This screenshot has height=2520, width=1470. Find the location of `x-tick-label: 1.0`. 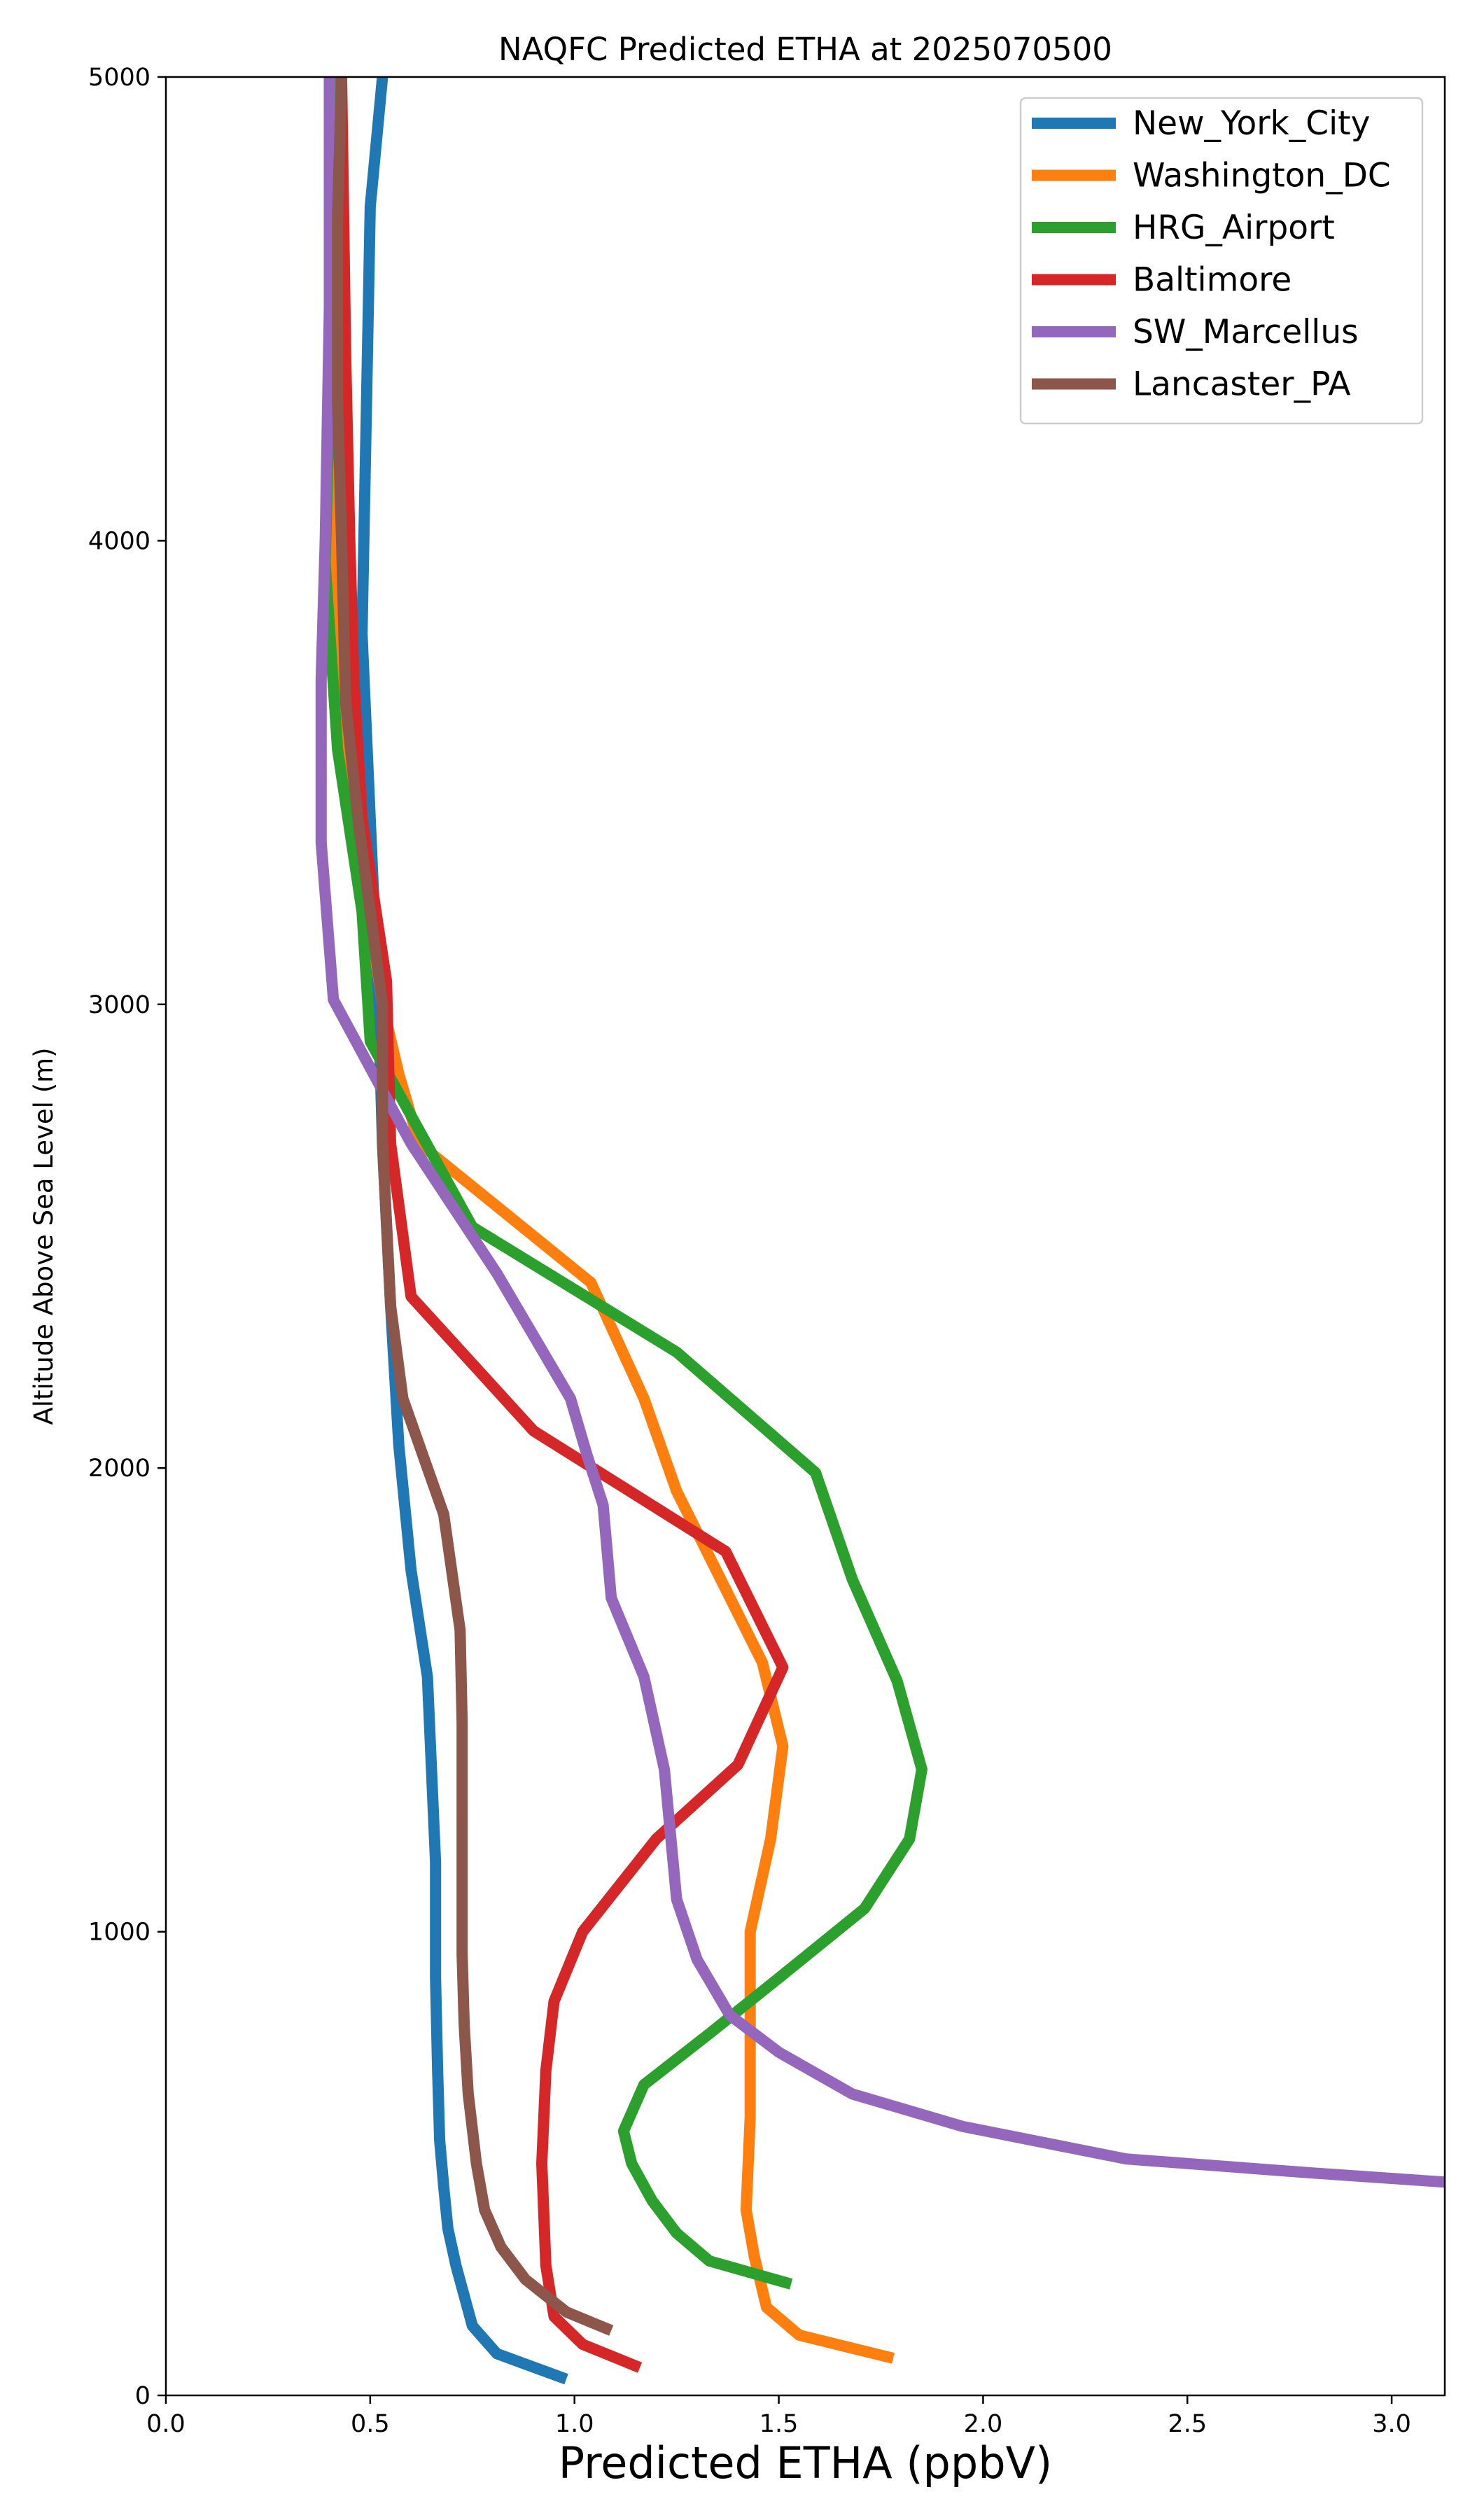

x-tick-label: 1.0 is located at coordinates (574, 2424).